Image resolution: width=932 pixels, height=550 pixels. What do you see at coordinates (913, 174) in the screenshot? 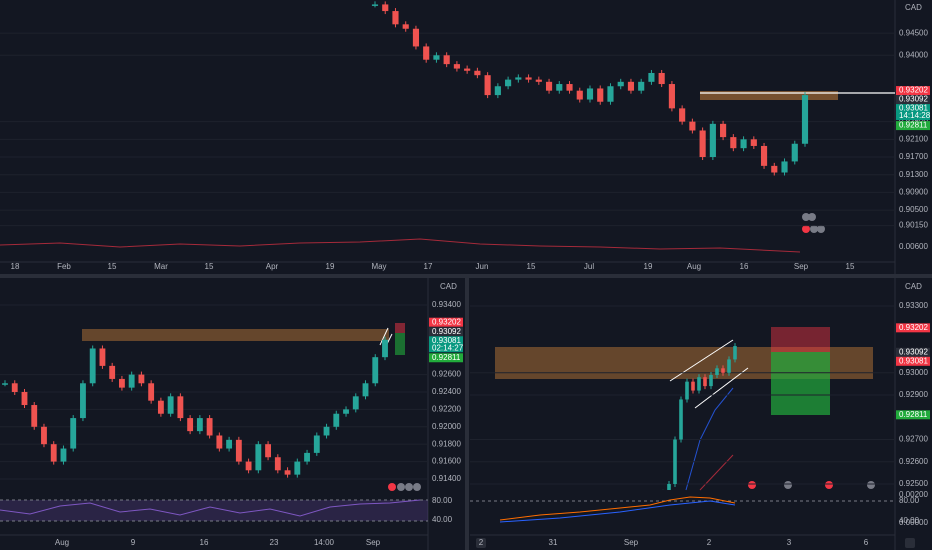
I see `y-tick-label: 0.91300` at bounding box center [913, 174].